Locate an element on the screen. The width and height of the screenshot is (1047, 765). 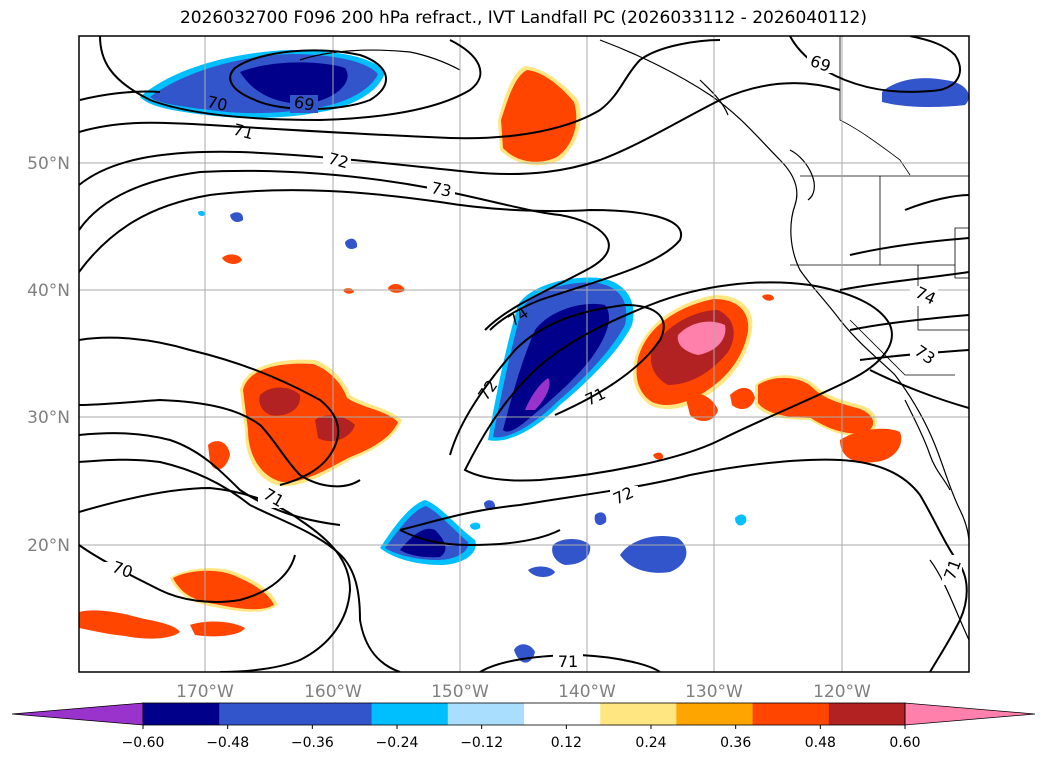
longitude-labels: 170°W 160°W 150°W 140°W 130°W 120°W is located at coordinates (523, 692).